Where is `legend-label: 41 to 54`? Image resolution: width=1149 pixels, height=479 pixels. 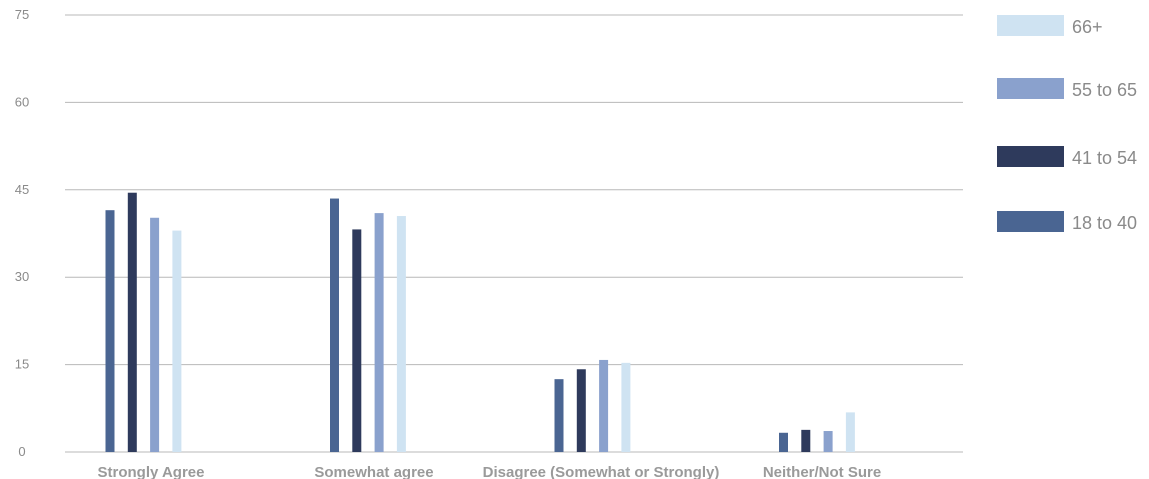
legend-label: 41 to 54 is located at coordinates (1104, 158).